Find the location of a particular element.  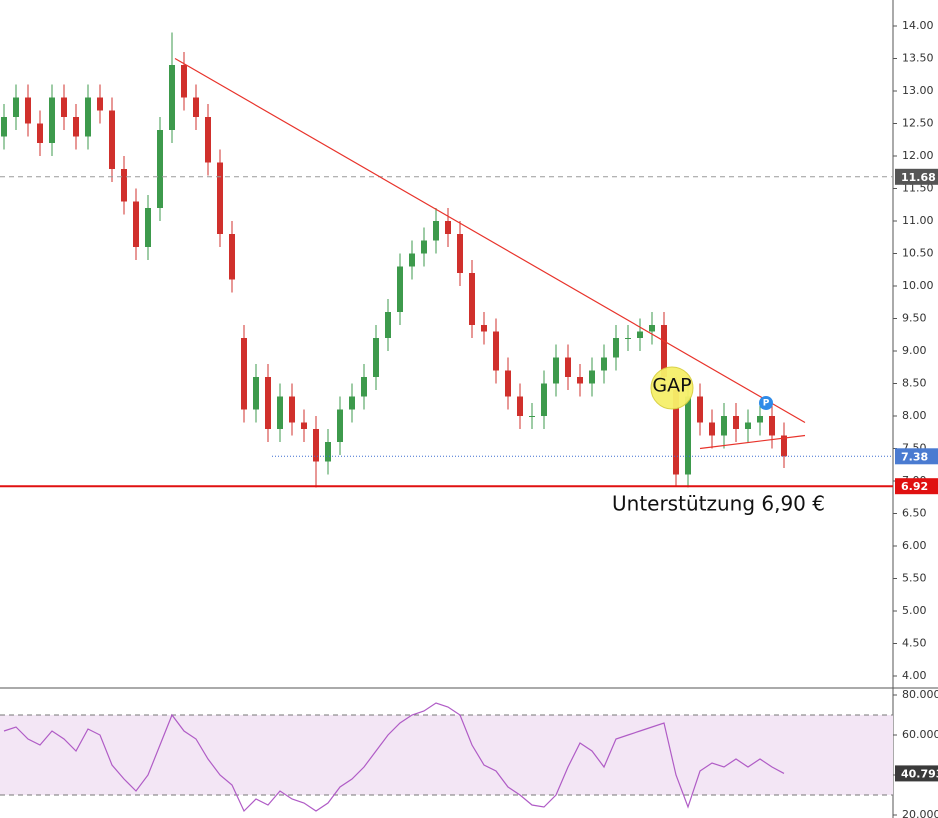

price-badge-label: 7.38 is located at coordinates (914, 456).